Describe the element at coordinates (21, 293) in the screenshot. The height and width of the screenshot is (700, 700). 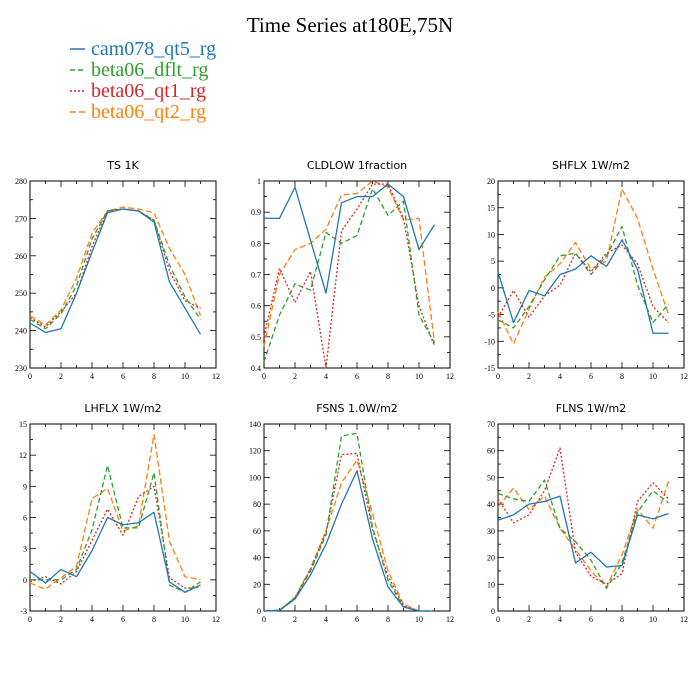
I see `y-tick-label: 250` at that location.